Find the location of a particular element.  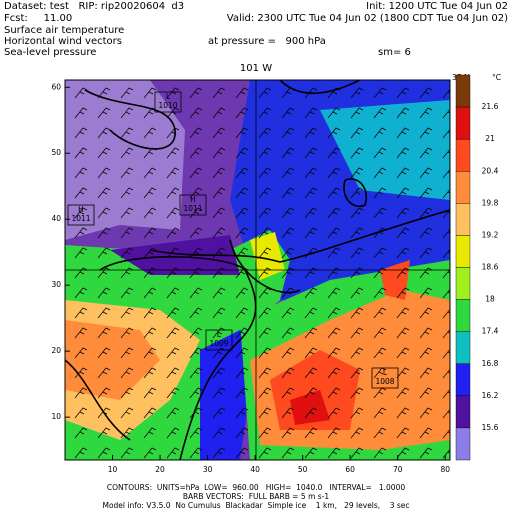

field-label: Horizontal wind vectors is located at coordinates (63, 41).